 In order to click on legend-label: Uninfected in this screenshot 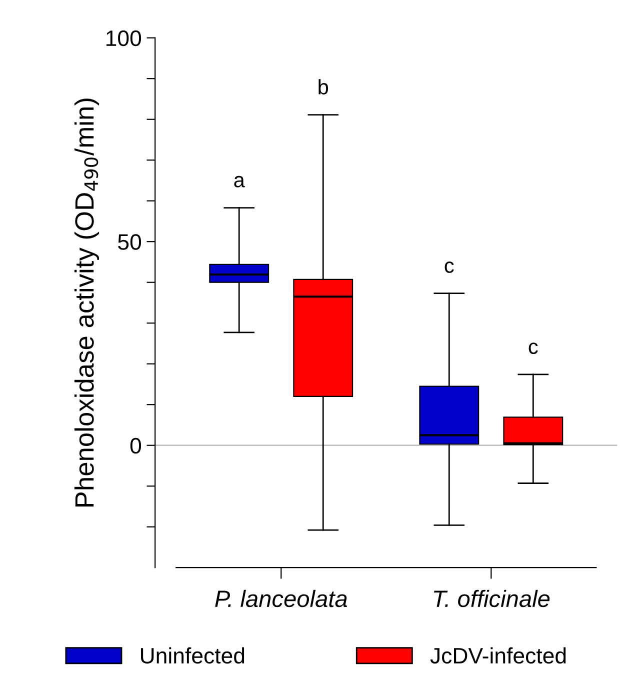, I will do `click(192, 655)`.